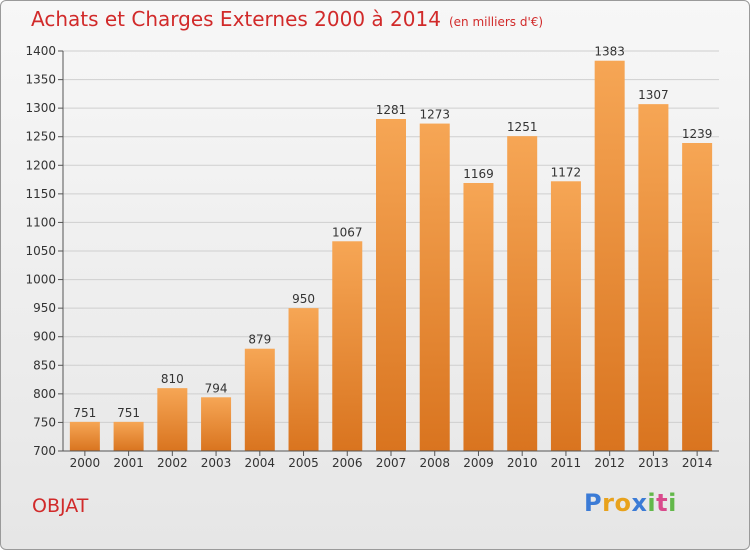  Describe the element at coordinates (593, 503) in the screenshot. I see `logo-letter: P` at that location.